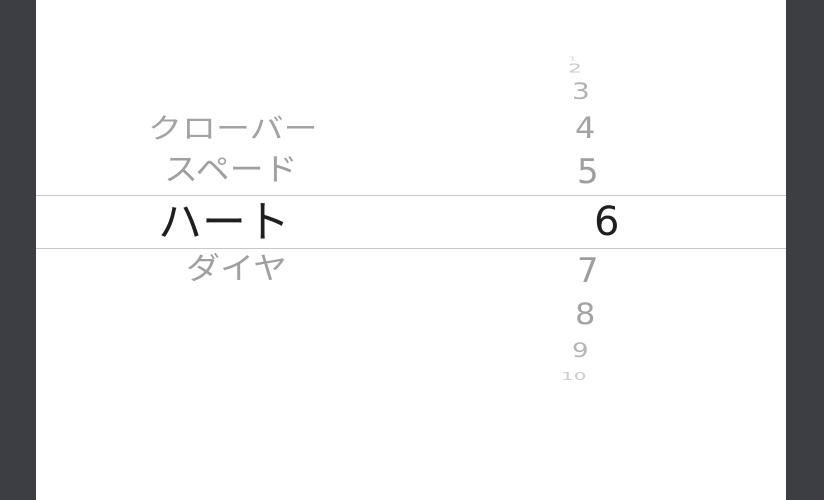 The image size is (824, 500). What do you see at coordinates (224, 222) in the screenshot?
I see `suit-row-heart-selected: ハート` at bounding box center [224, 222].